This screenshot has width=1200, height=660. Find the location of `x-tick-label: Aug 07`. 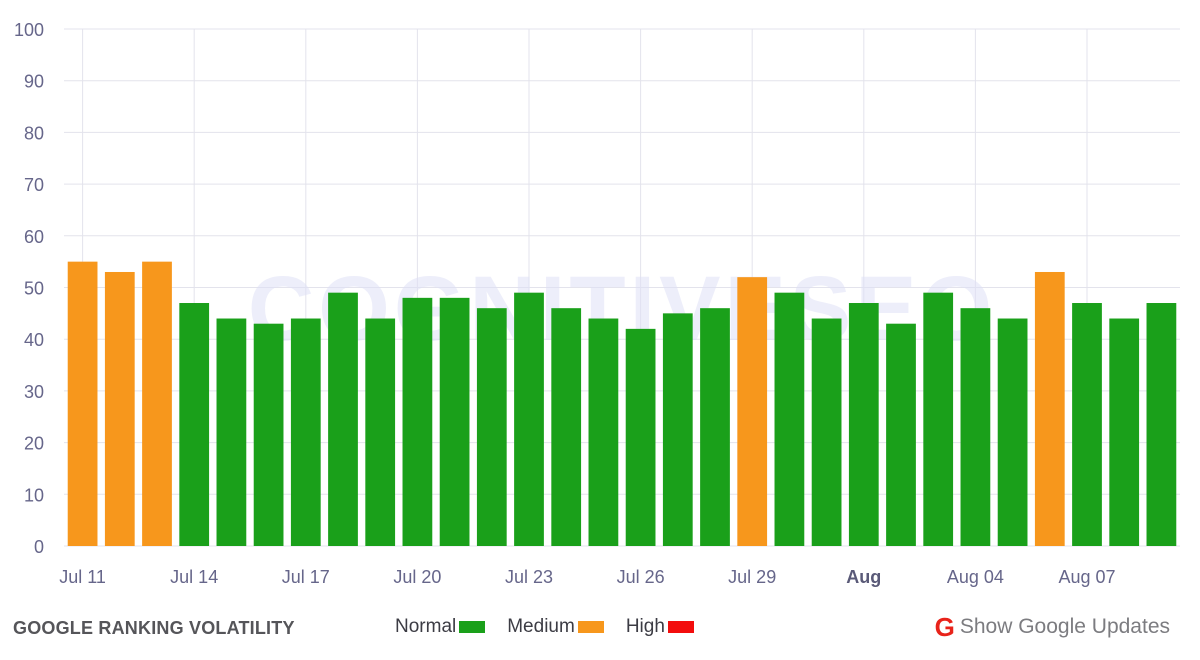

x-tick-label: Aug 07 is located at coordinates (1086, 577).